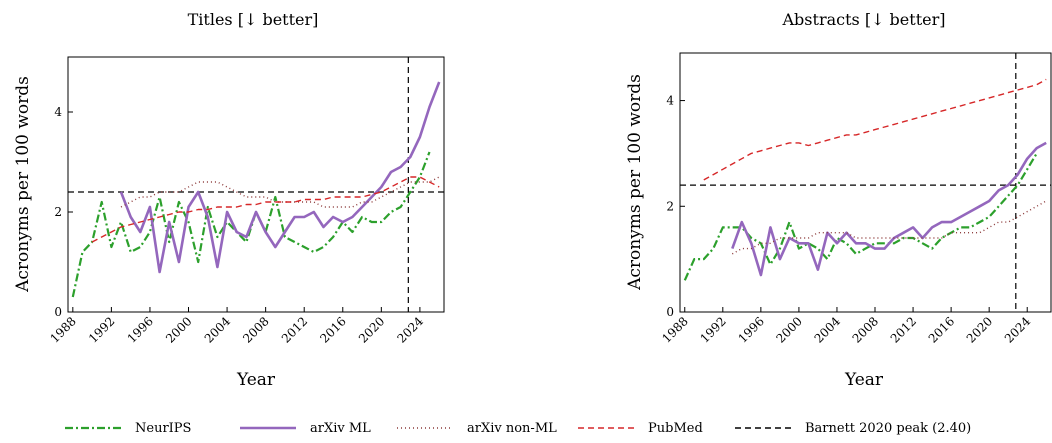  I want to click on abstracts-y-axis-label: Acronyms per 100 words, so click(635, 182).